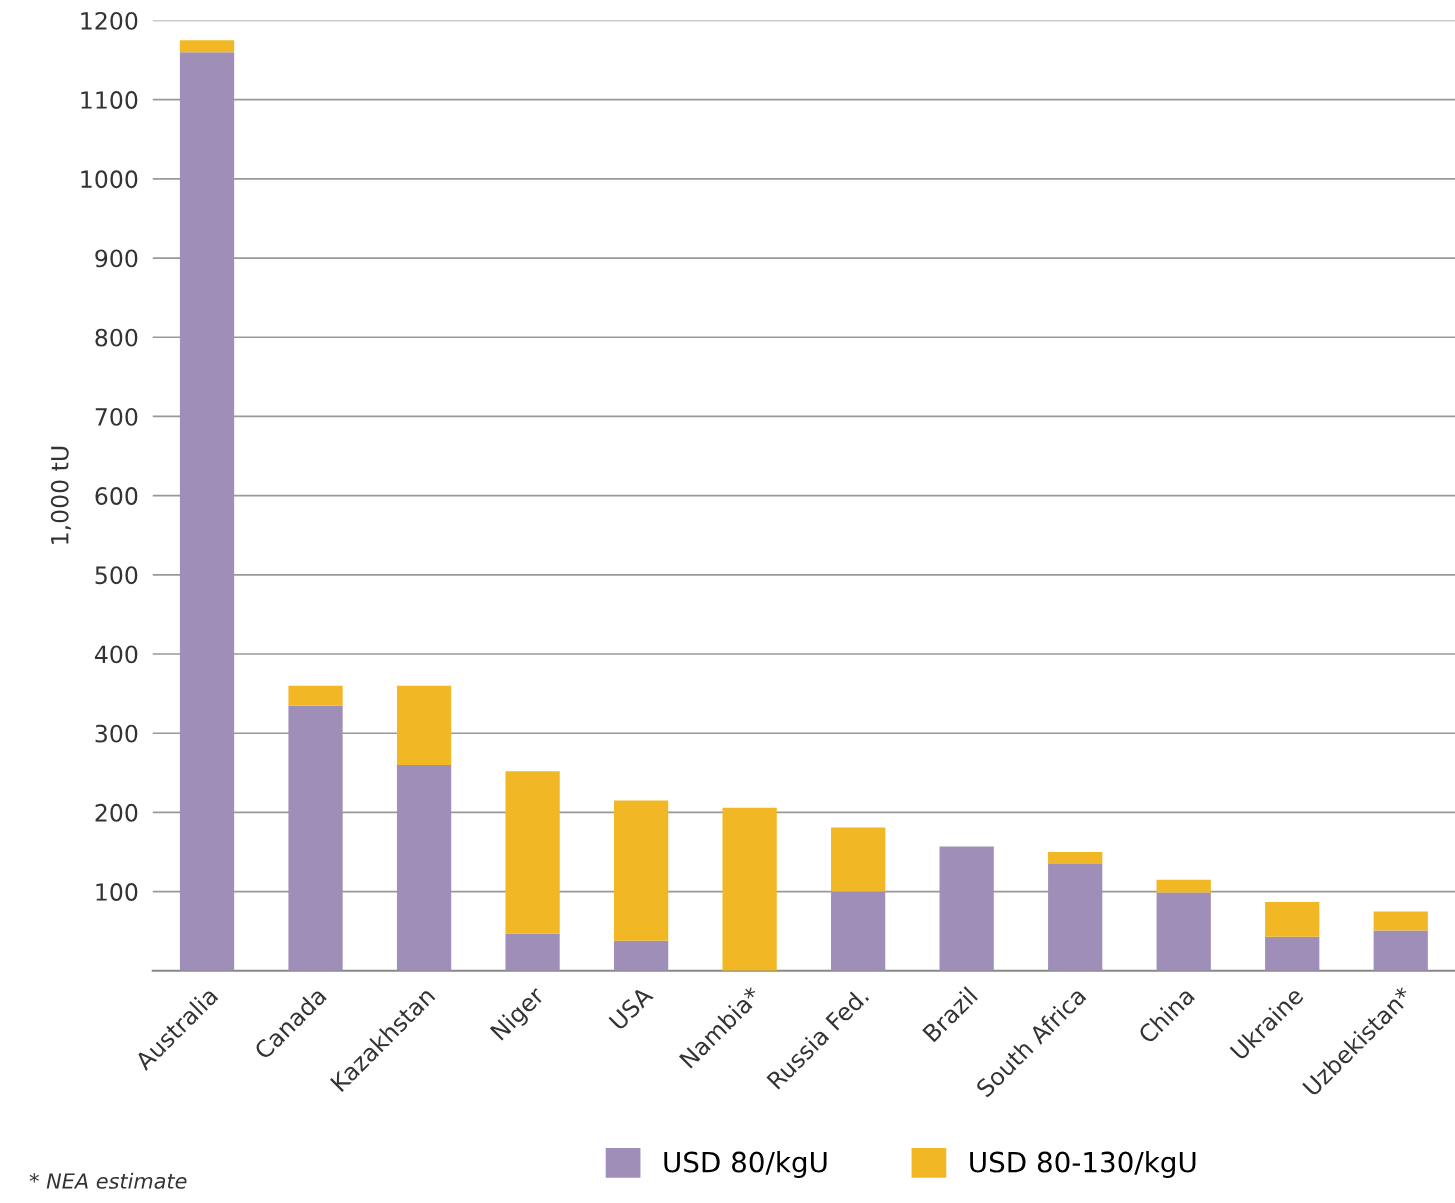 Image resolution: width=1455 pixels, height=1203 pixels. I want to click on y-tick-label: 200, so click(116, 812).